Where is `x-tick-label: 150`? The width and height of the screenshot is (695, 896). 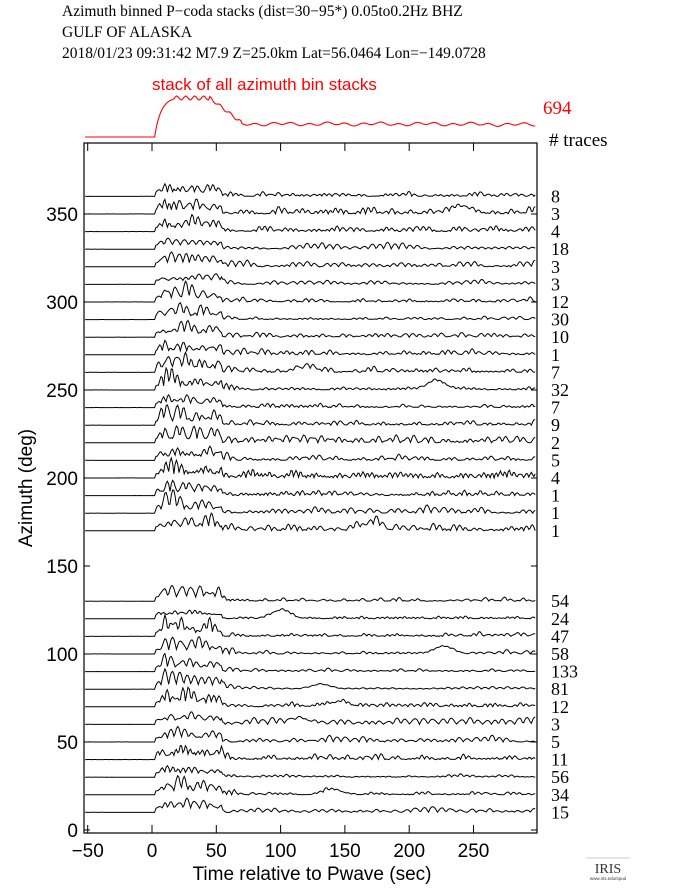 x-tick-label: 150 is located at coordinates (345, 851).